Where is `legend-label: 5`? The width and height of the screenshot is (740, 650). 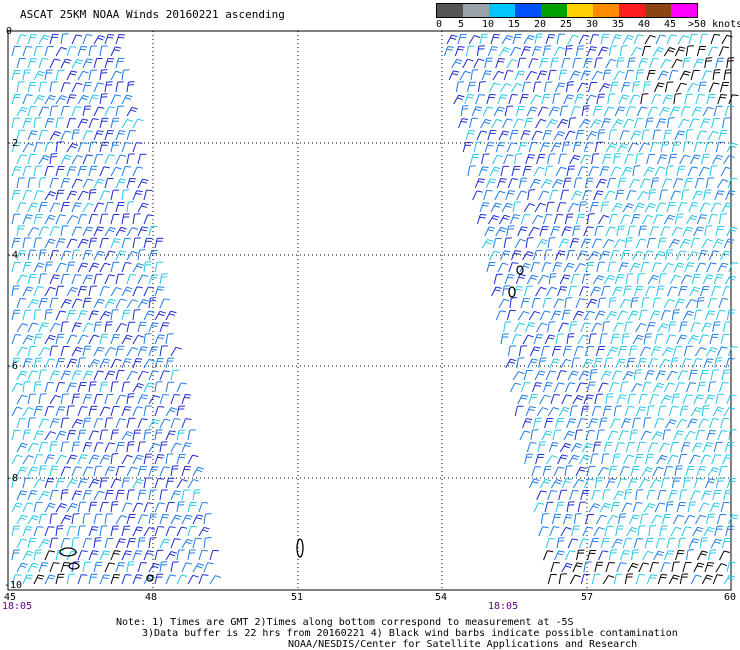 legend-label: 5 is located at coordinates (461, 24).